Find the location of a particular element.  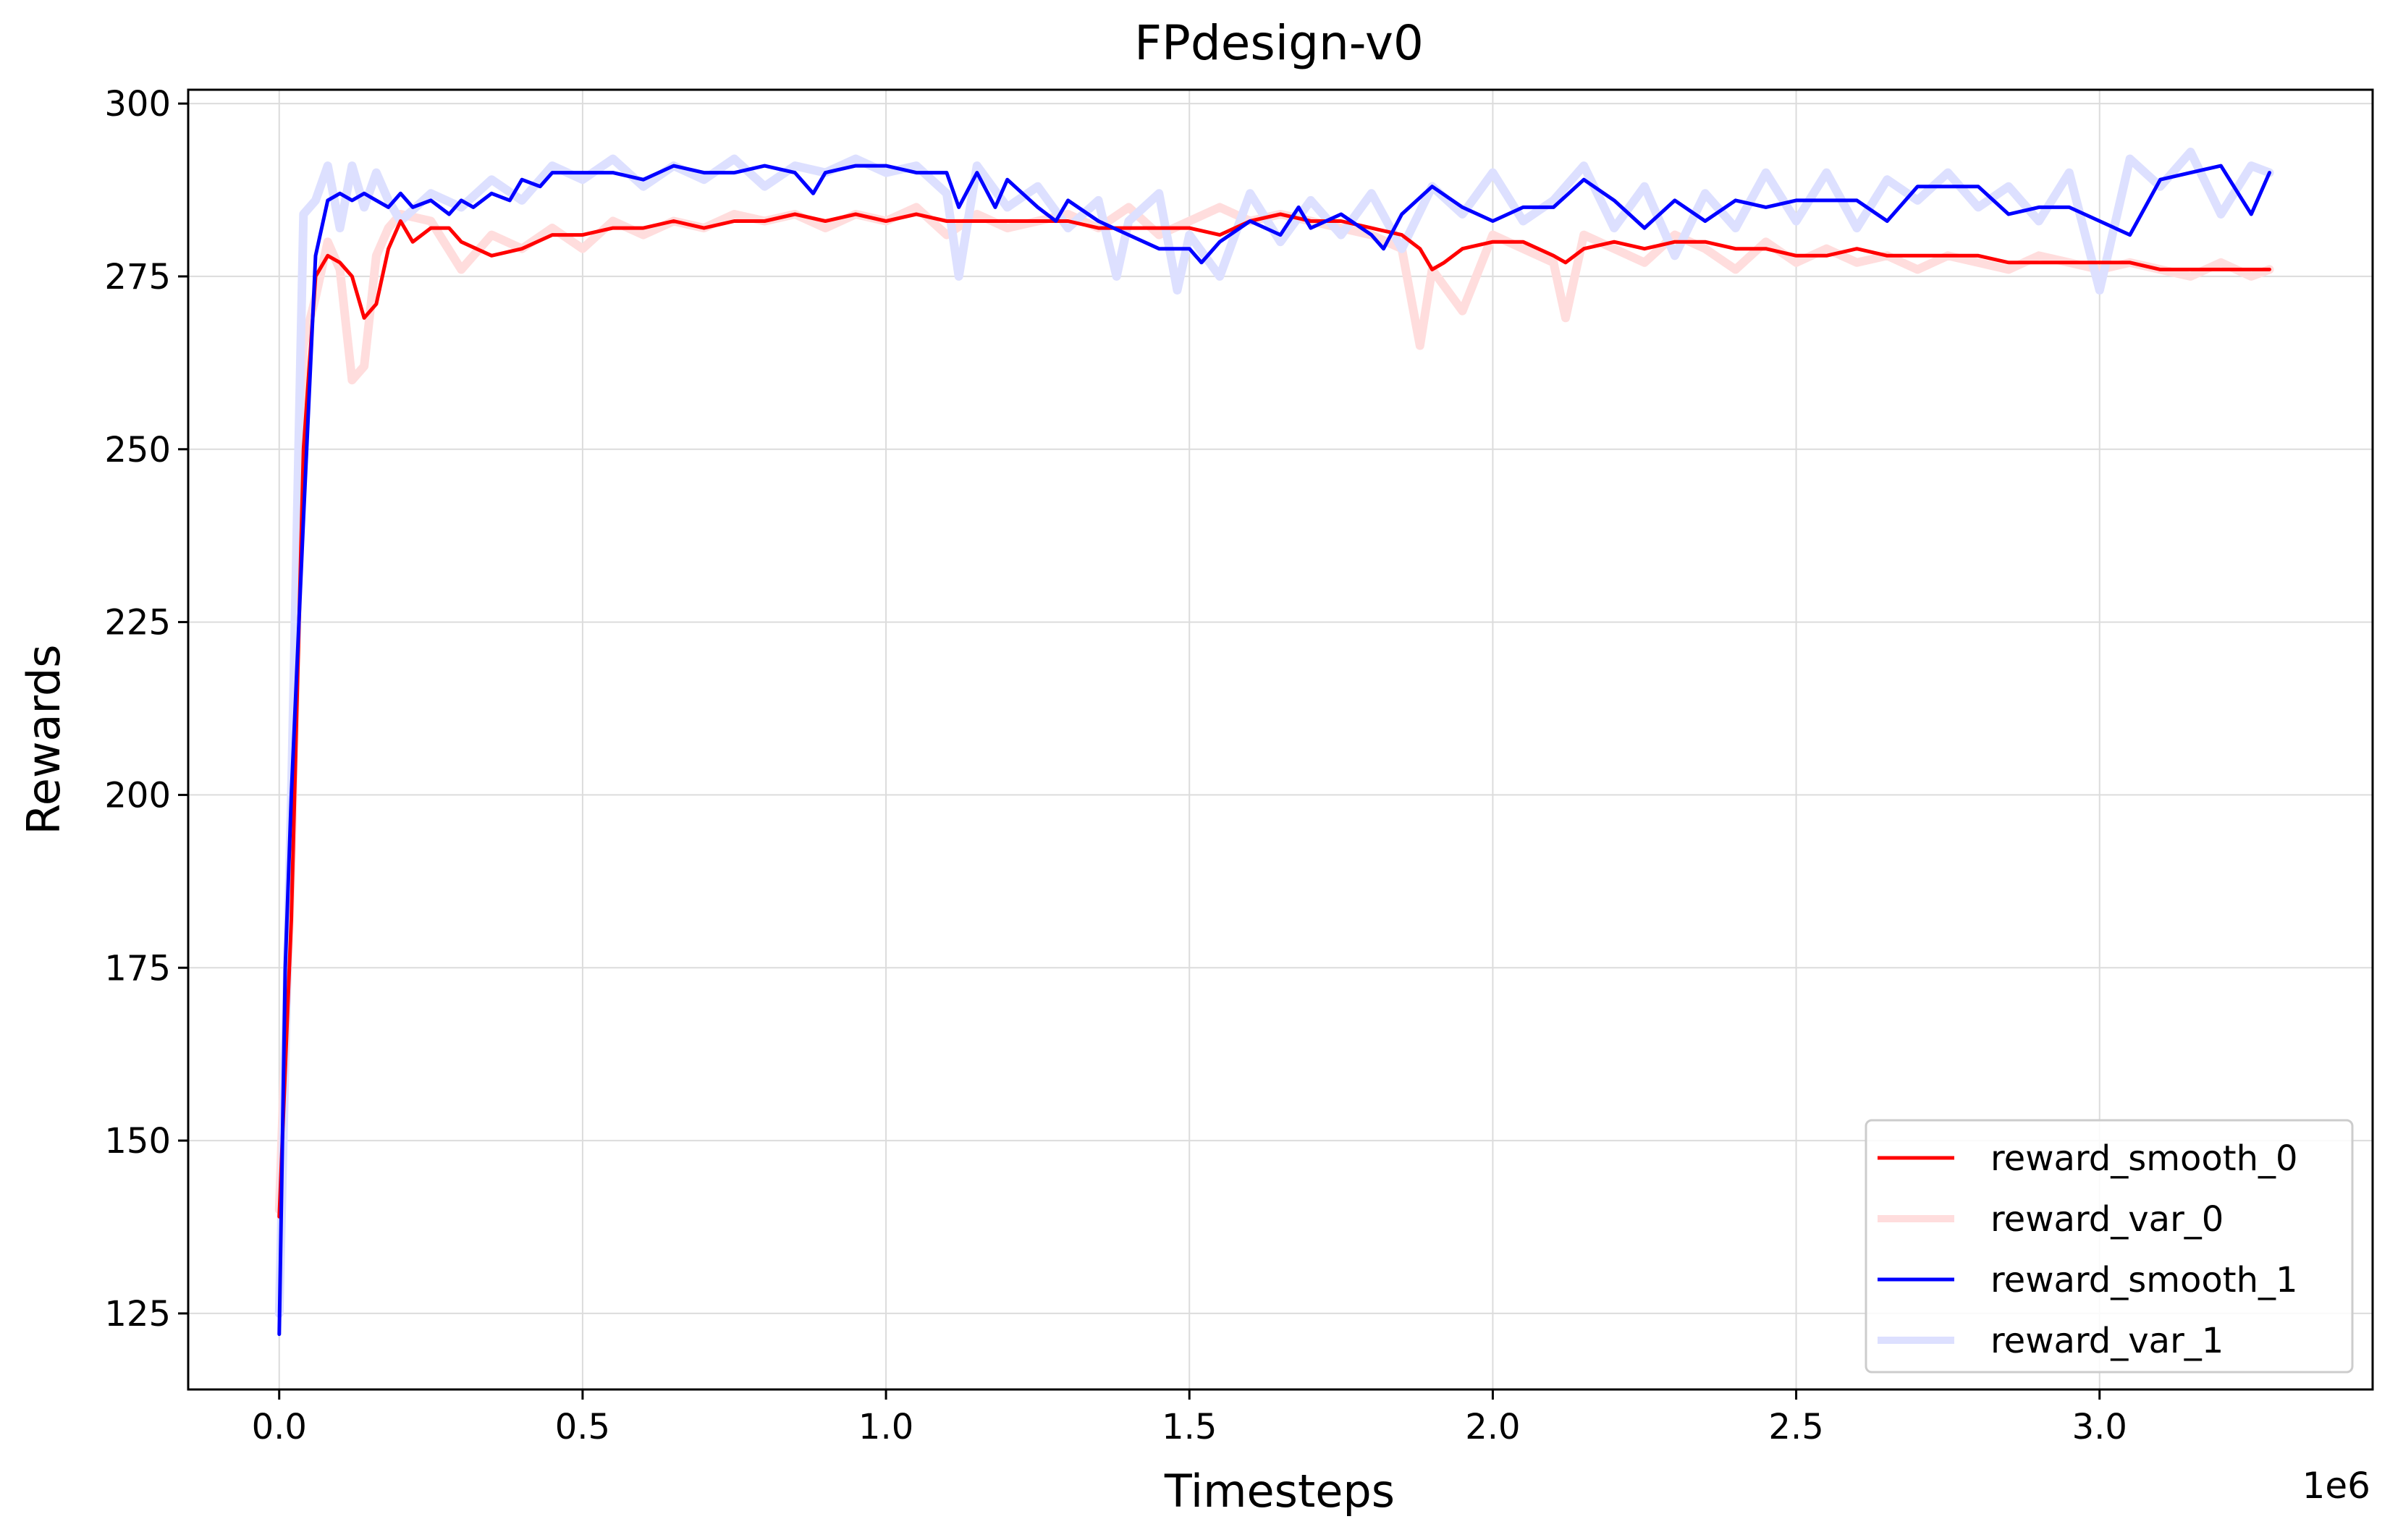

y-tick-label: 125 is located at coordinates (137, 1314).